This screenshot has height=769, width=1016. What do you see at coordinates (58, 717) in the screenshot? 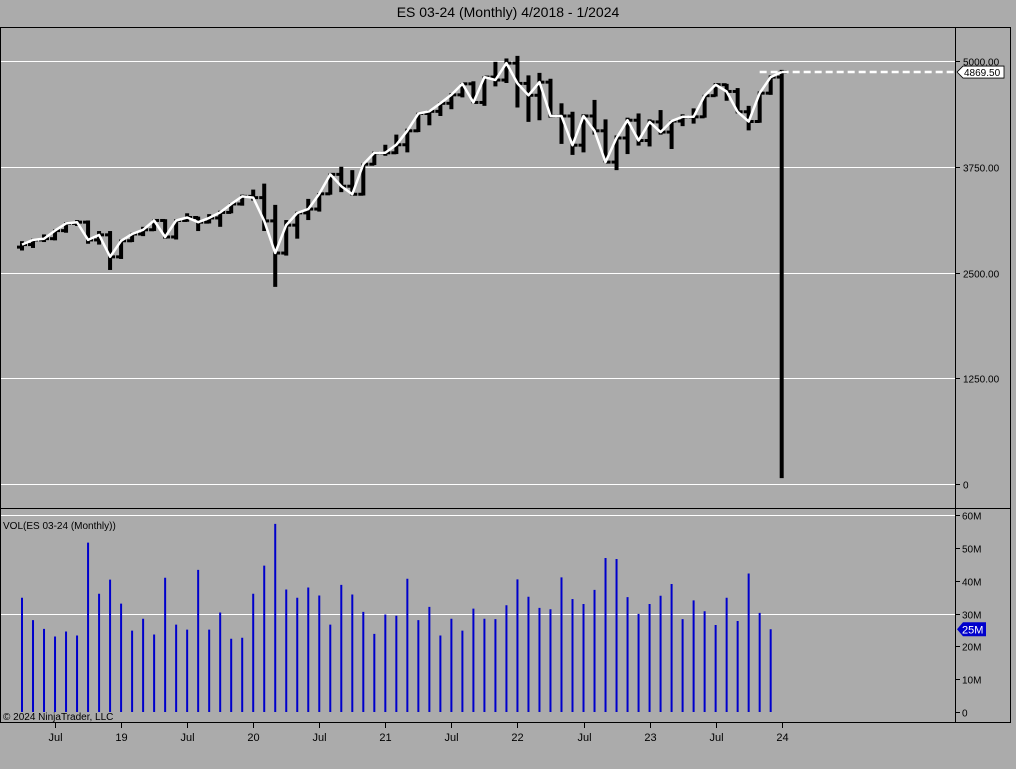
I see `copyright-text: © 2024 NinjaTrader, LLC` at bounding box center [58, 717].